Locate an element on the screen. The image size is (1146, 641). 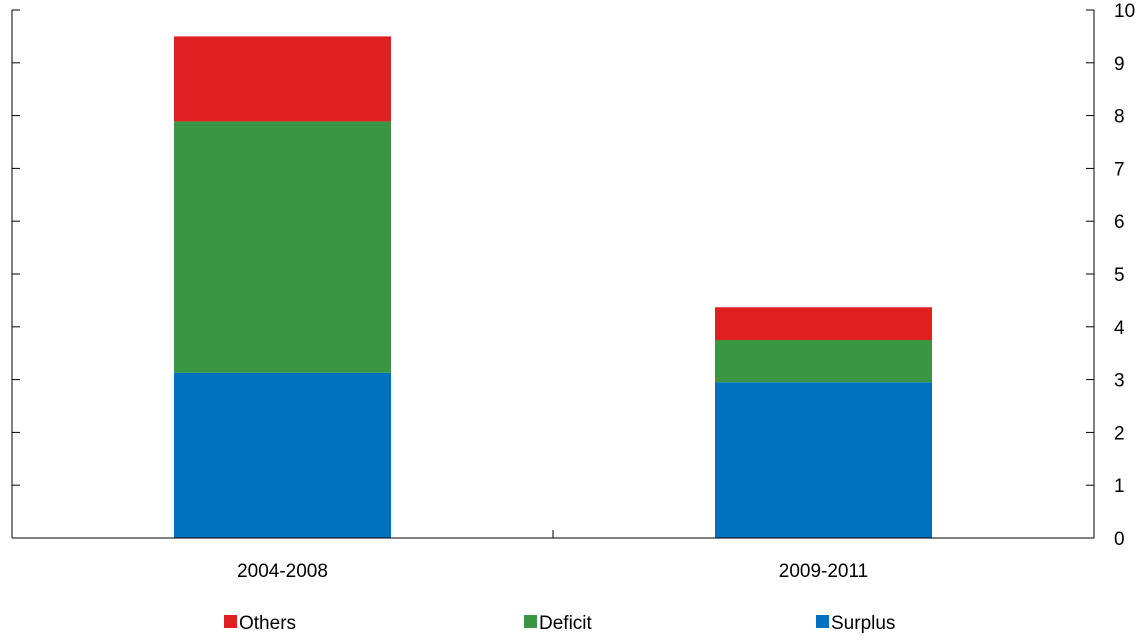
y-tick-label-2: 2 is located at coordinates (1119, 433).